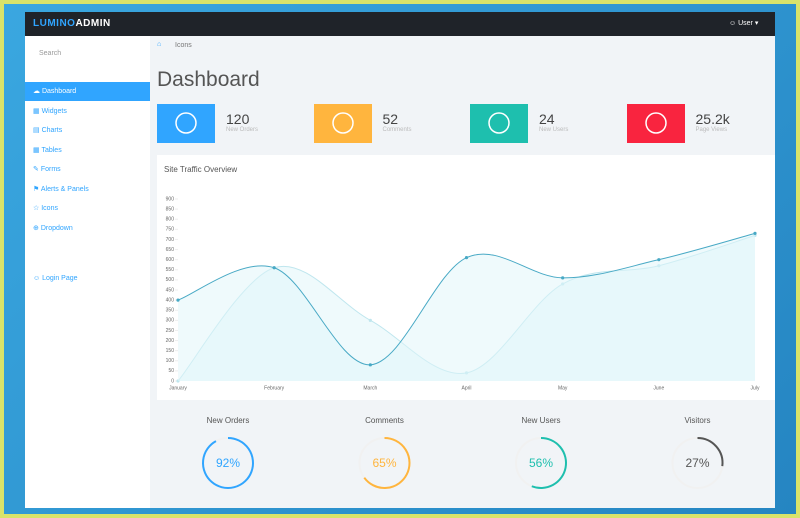  Describe the element at coordinates (170, 250) in the screenshot. I see `y-tick-label: 650` at that location.